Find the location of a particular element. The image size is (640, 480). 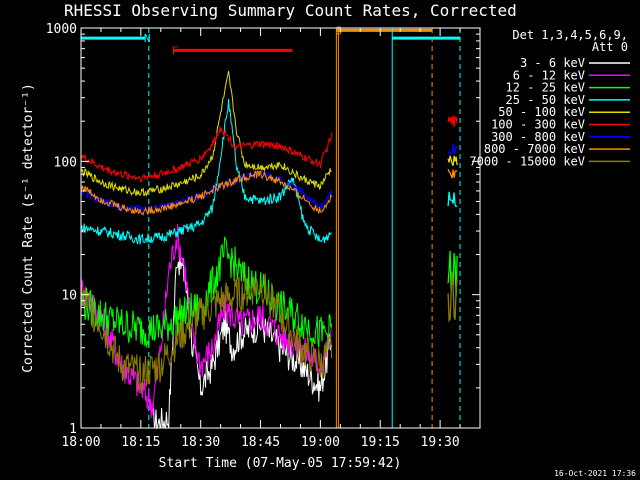

x-tick-label: 18:30 is located at coordinates (200, 442).